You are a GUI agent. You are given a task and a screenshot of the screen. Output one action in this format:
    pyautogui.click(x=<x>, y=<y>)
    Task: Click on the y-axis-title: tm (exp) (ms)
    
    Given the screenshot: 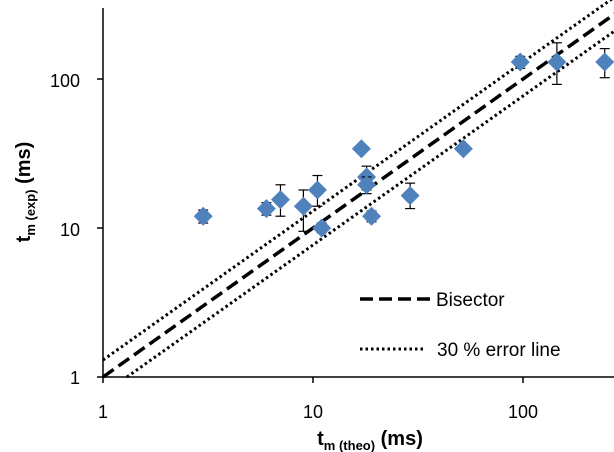 What is the action you would take?
    pyautogui.click(x=25, y=192)
    